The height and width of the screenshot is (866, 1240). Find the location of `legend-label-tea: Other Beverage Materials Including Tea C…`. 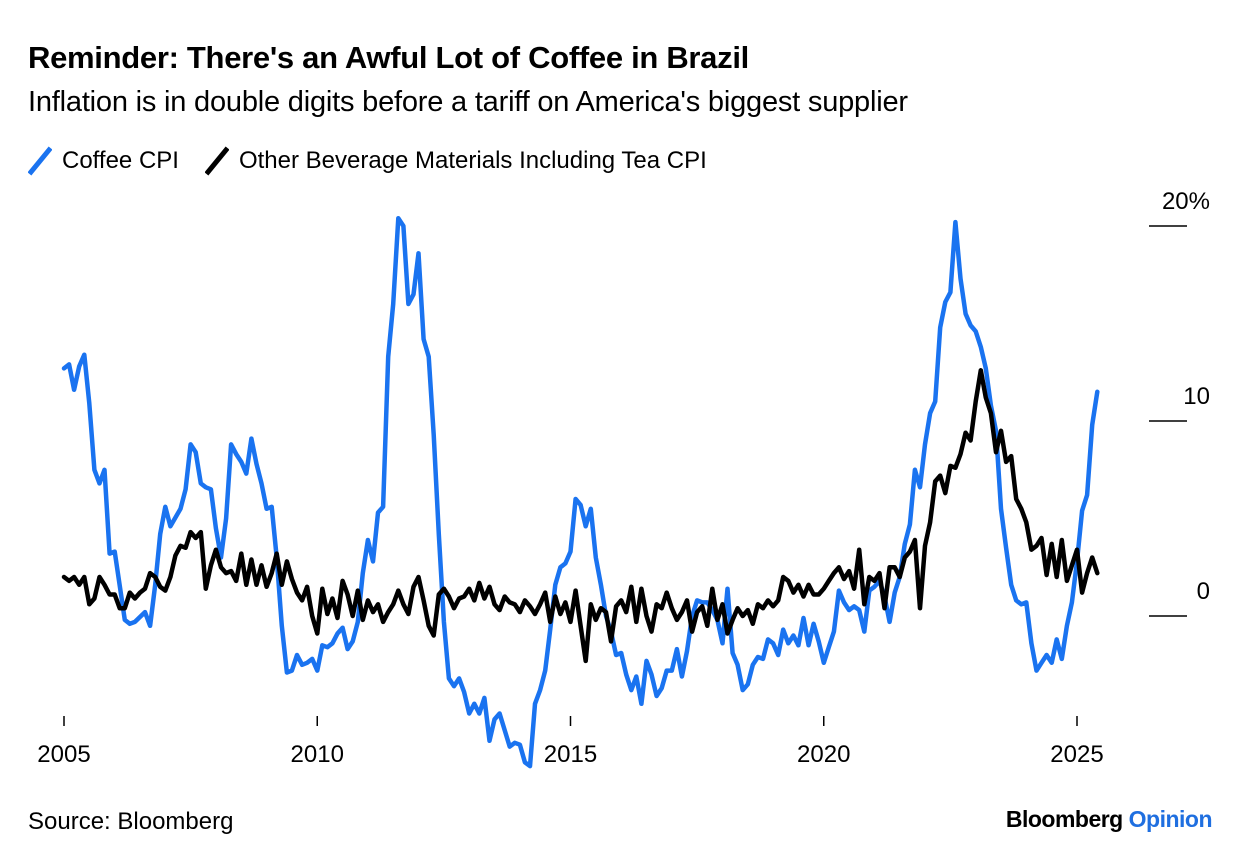

legend-label-tea: Other Beverage Materials Including Tea C… is located at coordinates (472, 160).